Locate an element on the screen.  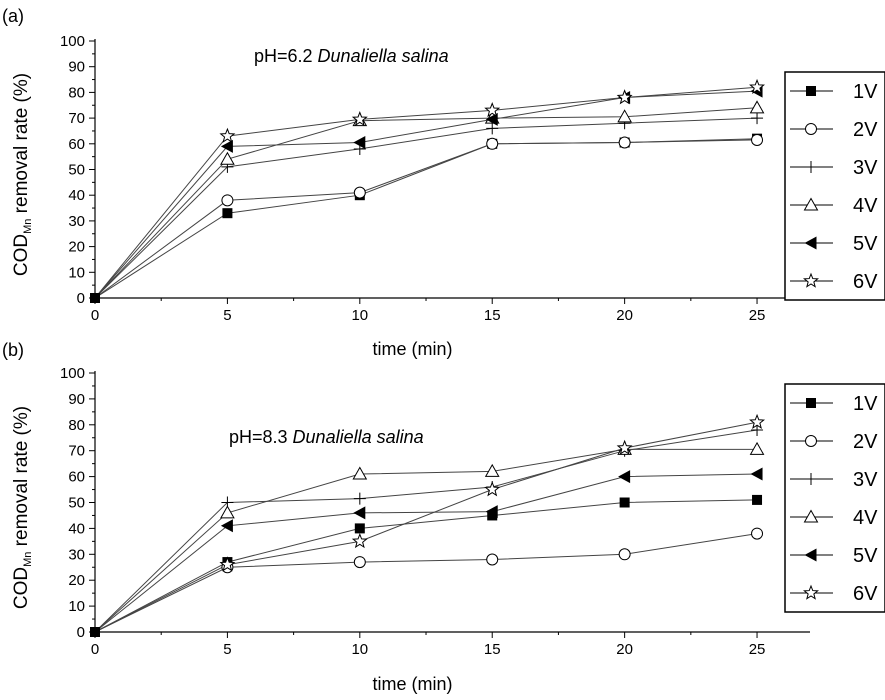
panel-a-legend-marker-1V is located at coordinates (811, 91).